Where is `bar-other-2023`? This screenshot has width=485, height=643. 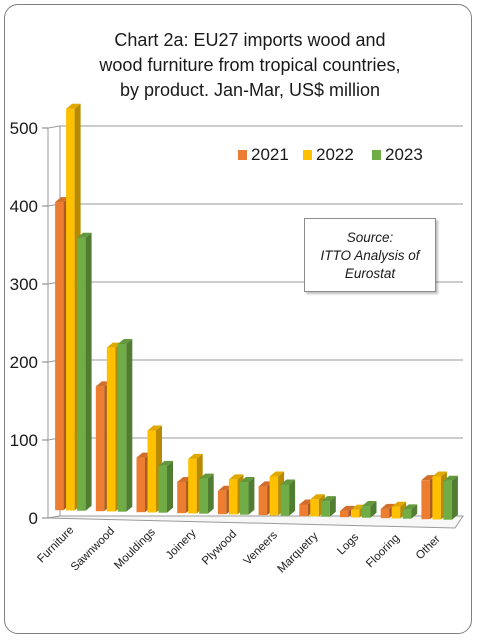
bar-other-2023 is located at coordinates (450, 497).